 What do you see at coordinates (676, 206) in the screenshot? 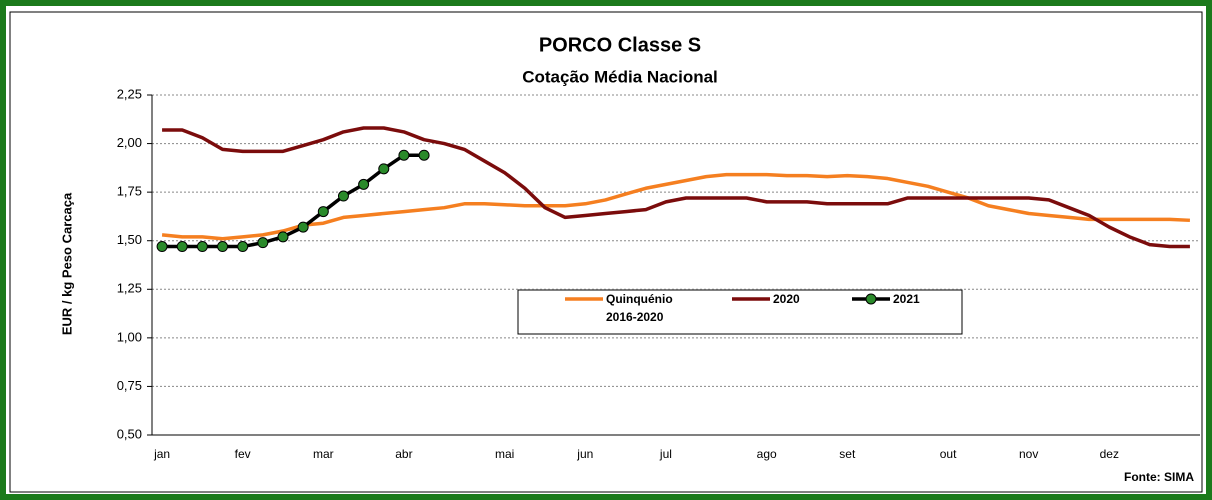
I see `series-line` at bounding box center [676, 206].